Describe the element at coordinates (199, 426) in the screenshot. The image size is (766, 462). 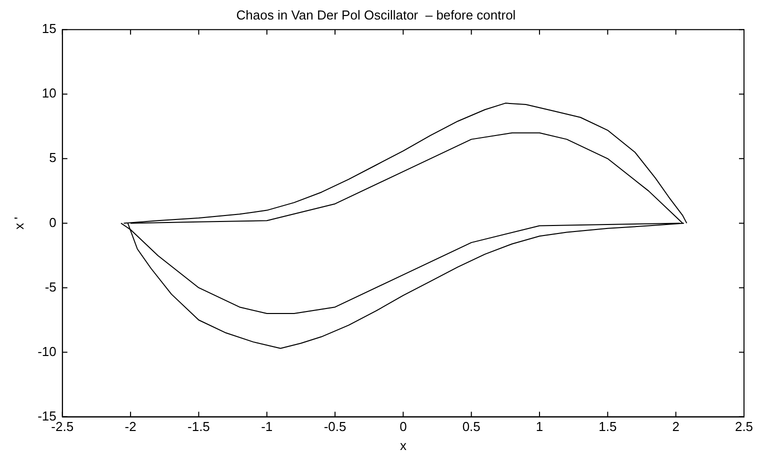
I see `x-tick-label: -1.5` at that location.